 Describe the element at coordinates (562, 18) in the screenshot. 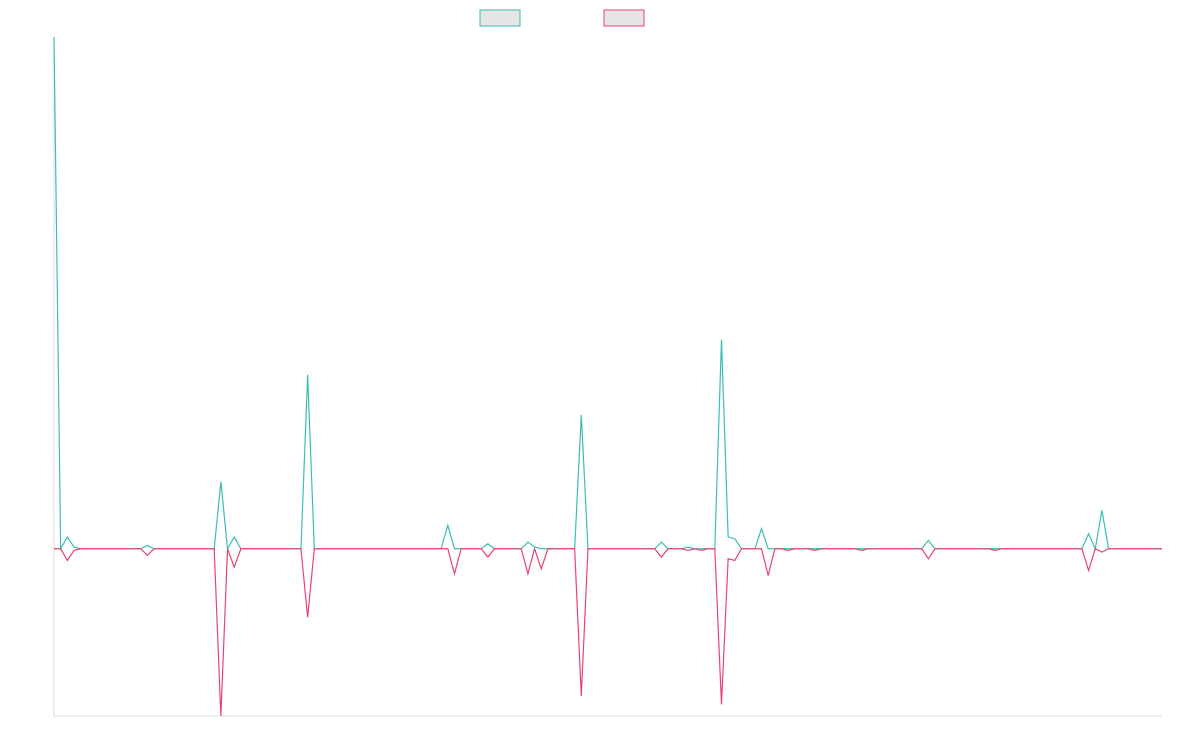

I see `legend` at that location.